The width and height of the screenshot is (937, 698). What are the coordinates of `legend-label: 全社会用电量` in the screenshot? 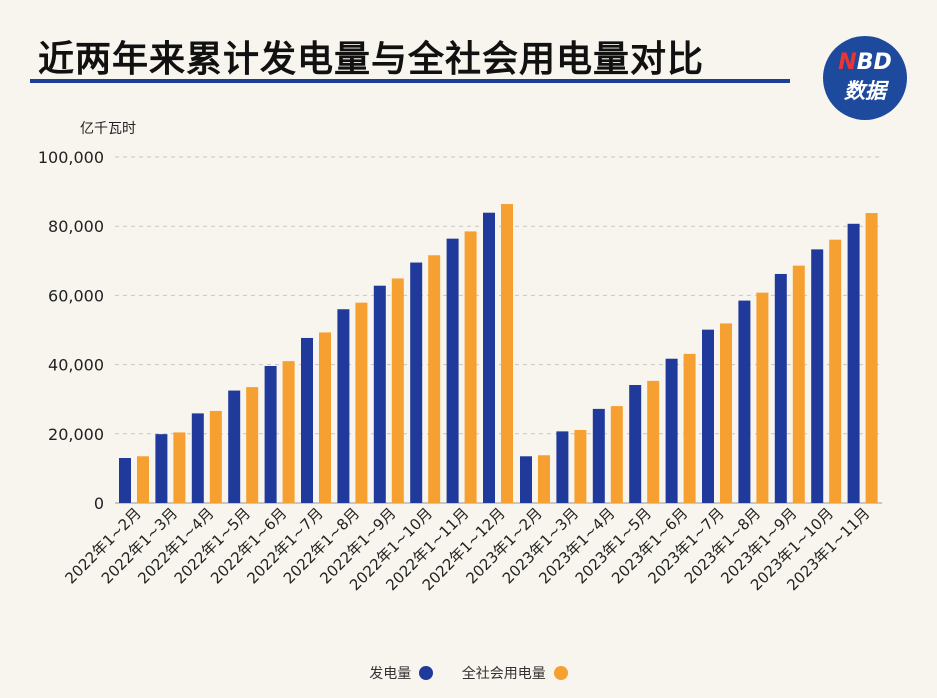 It's located at (503, 674).